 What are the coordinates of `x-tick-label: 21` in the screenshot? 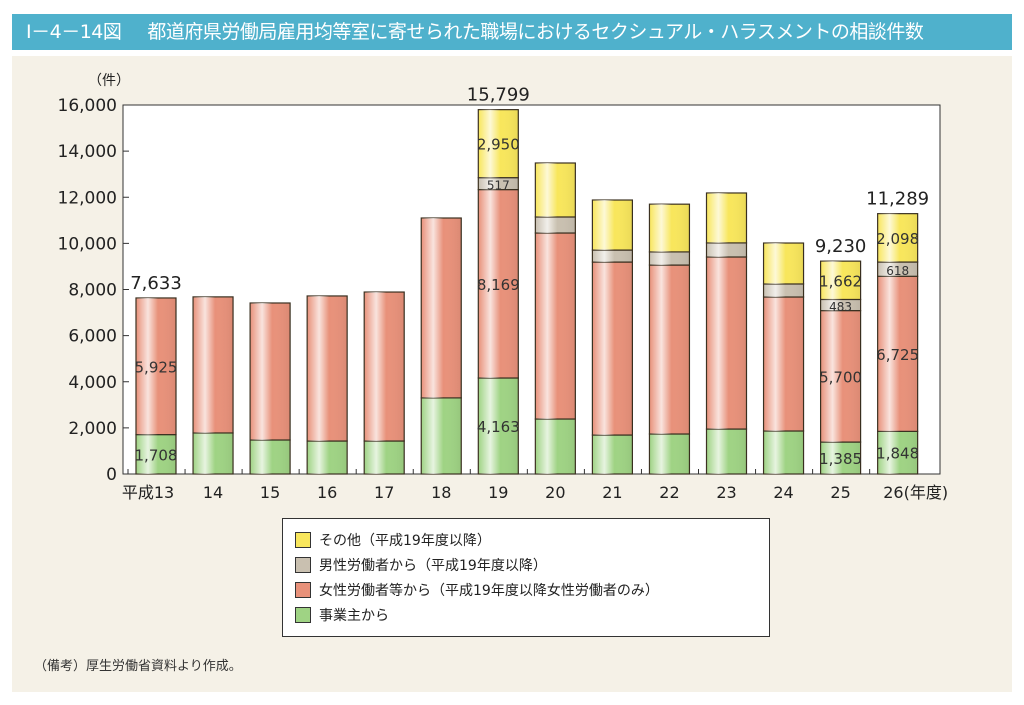 It's located at (612, 492).